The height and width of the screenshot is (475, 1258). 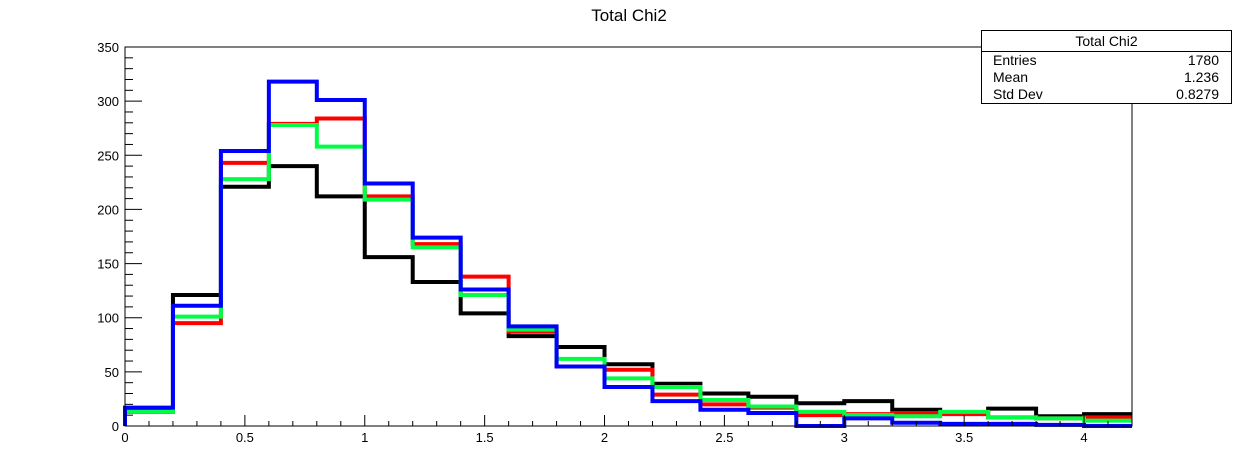 What do you see at coordinates (112, 372) in the screenshot?
I see `y-tick-label: 50` at bounding box center [112, 372].